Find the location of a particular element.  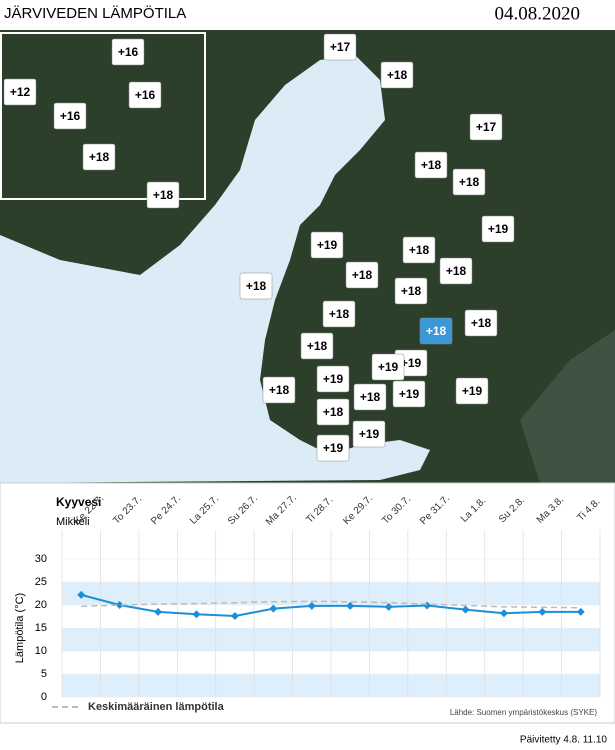

y-tick-label: 0 is located at coordinates (44, 697).